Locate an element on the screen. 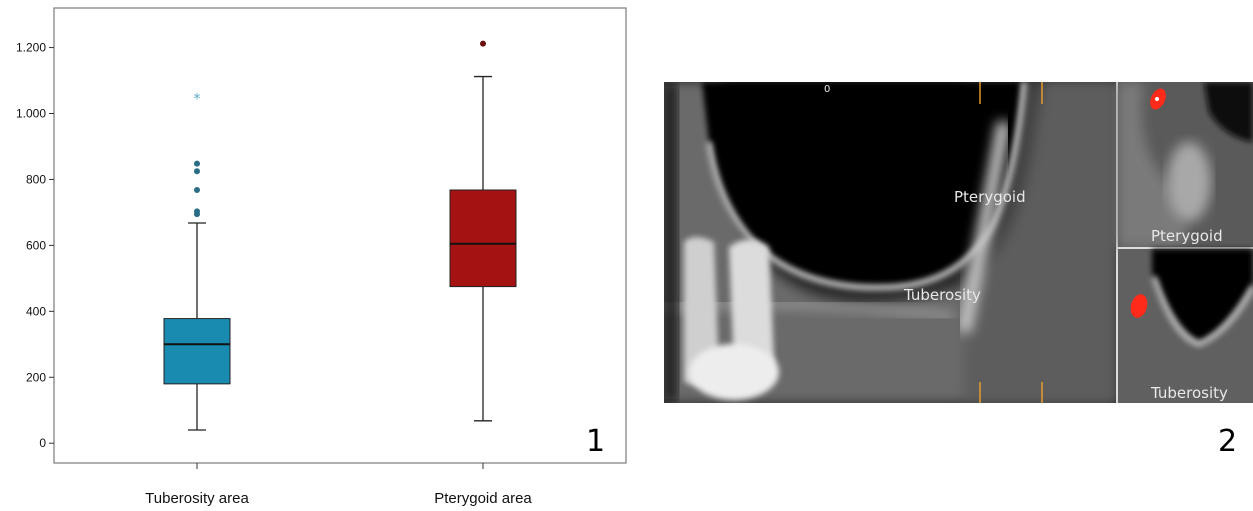 This screenshot has width=1253, height=511. panel-number-1: 1 is located at coordinates (596, 441).